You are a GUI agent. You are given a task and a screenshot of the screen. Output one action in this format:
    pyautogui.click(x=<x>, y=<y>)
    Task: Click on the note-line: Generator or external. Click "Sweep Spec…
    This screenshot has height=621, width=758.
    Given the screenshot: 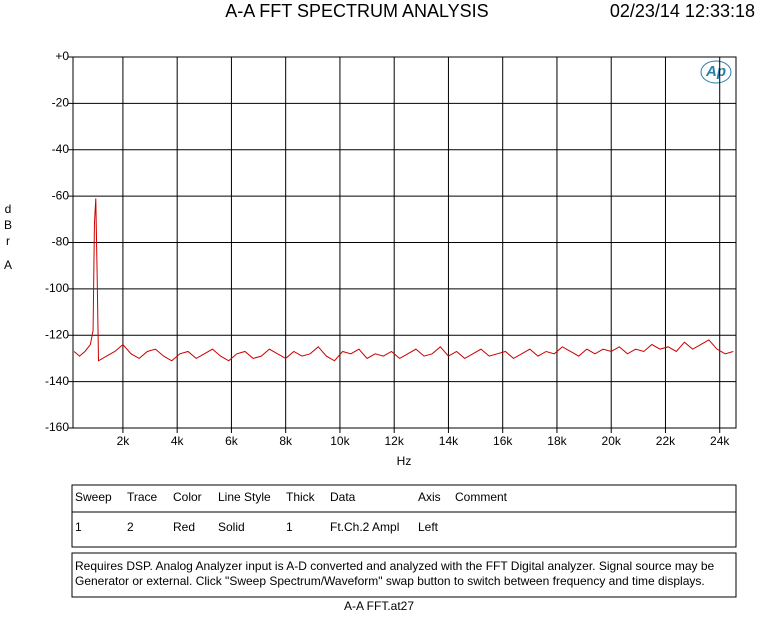 What is the action you would take?
    pyautogui.click(x=390, y=581)
    